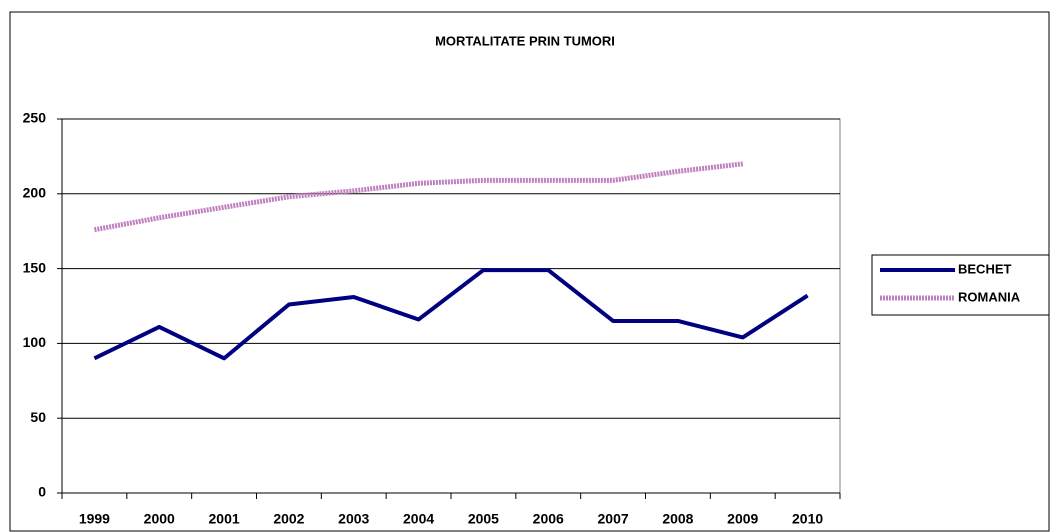 The image size is (1050, 532). I want to click on y-tick-label: 150, so click(35, 267).